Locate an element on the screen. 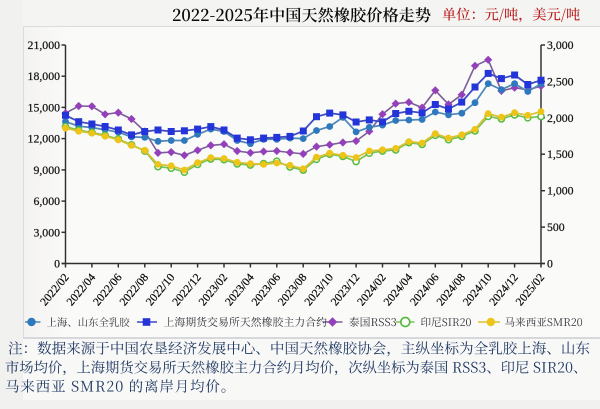  svg-text: 21,000 is located at coordinates (44, 45).